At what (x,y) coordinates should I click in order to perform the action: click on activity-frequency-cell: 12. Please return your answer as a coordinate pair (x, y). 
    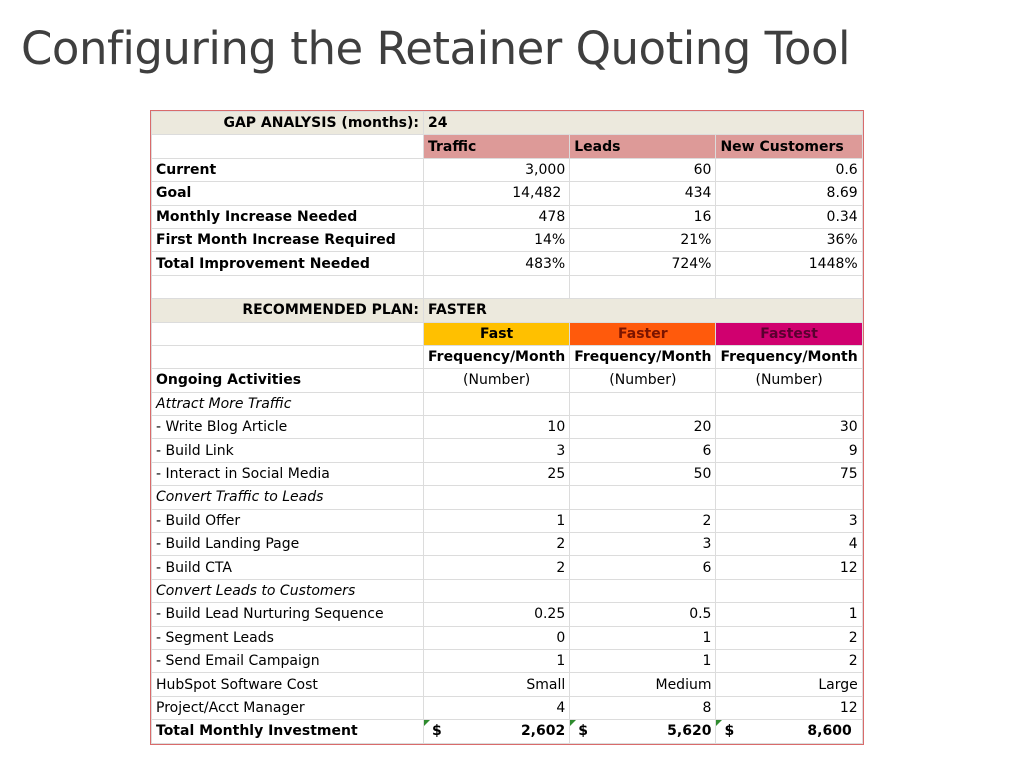
    Looking at the image, I should click on (789, 567).